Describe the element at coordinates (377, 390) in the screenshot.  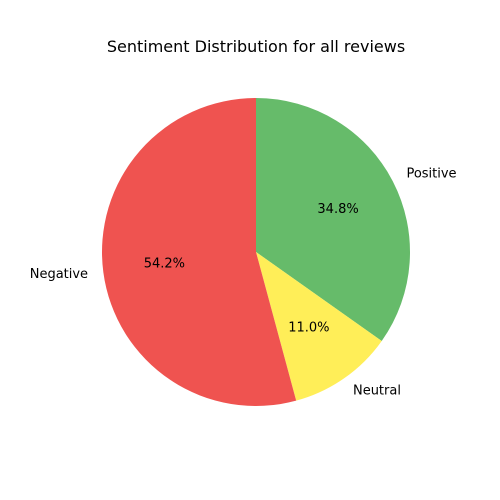
I see `pie-category-label-neutral: Neutral` at that location.